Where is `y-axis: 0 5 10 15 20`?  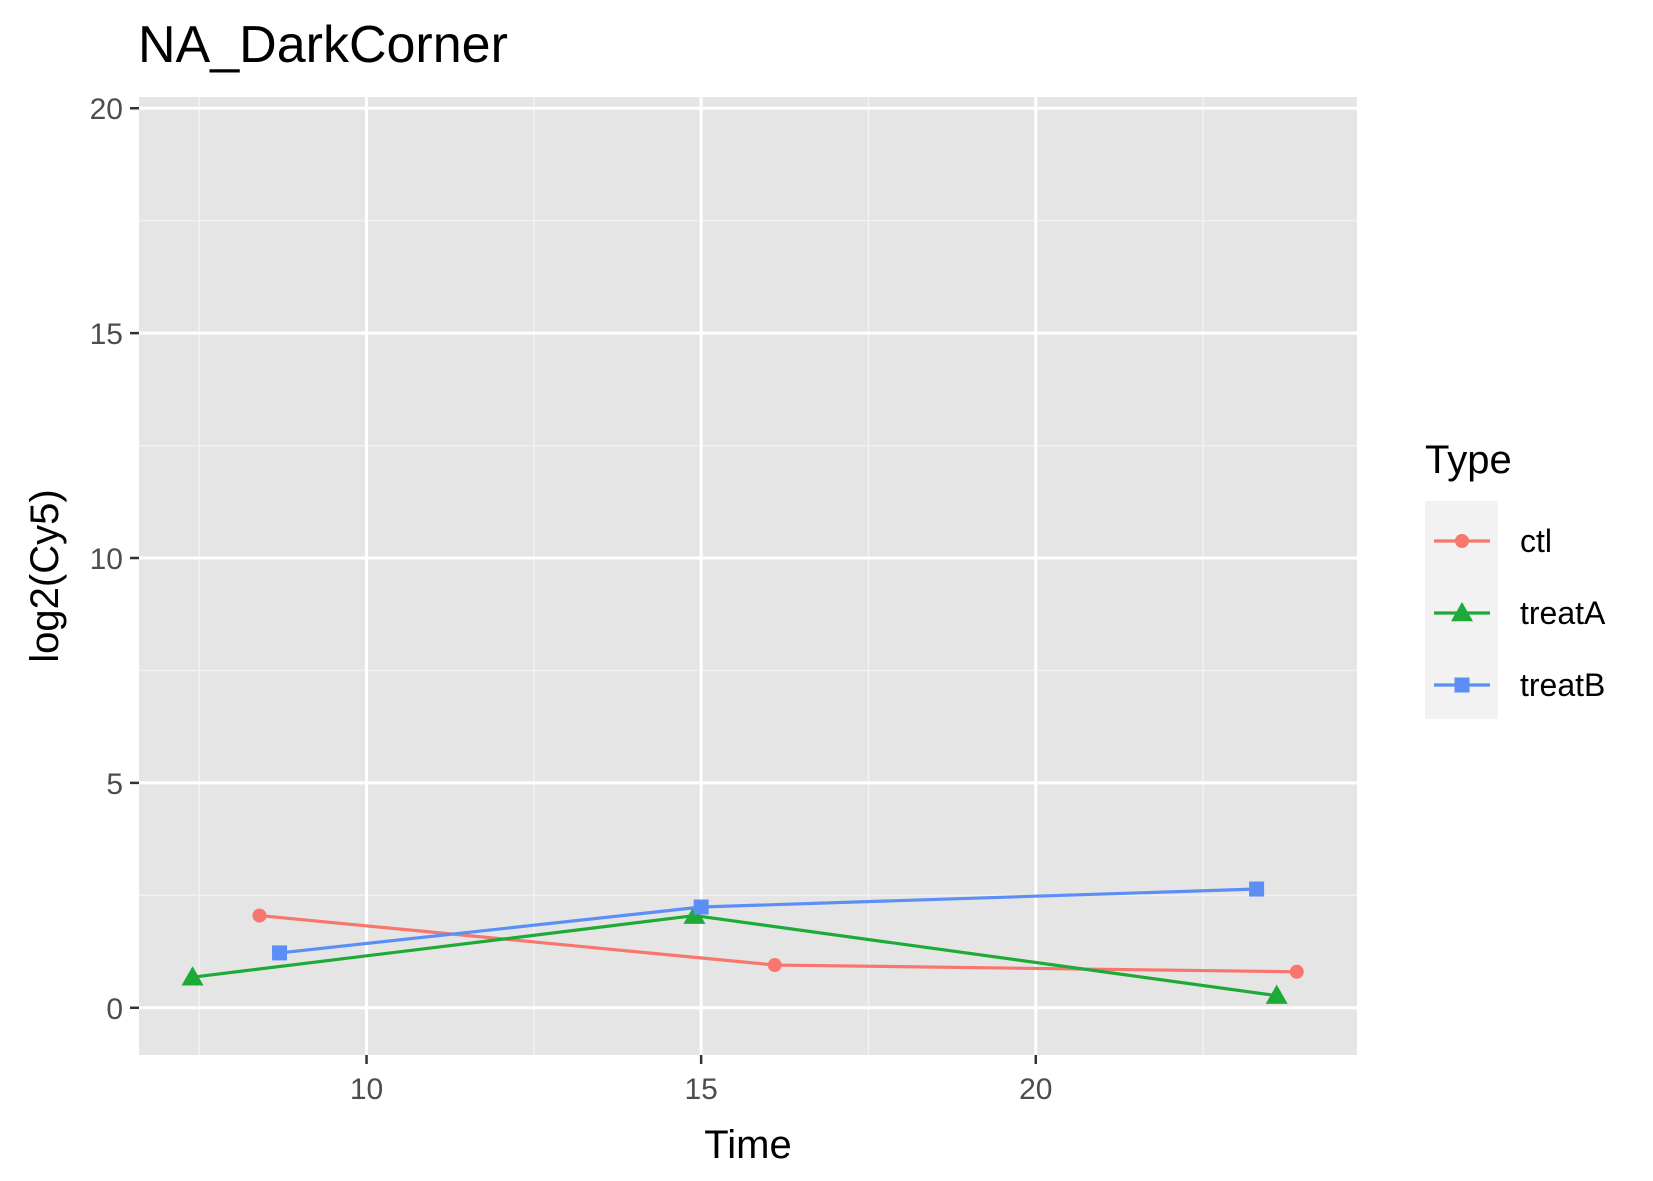 y-axis: 0 5 10 15 20 is located at coordinates (114, 559).